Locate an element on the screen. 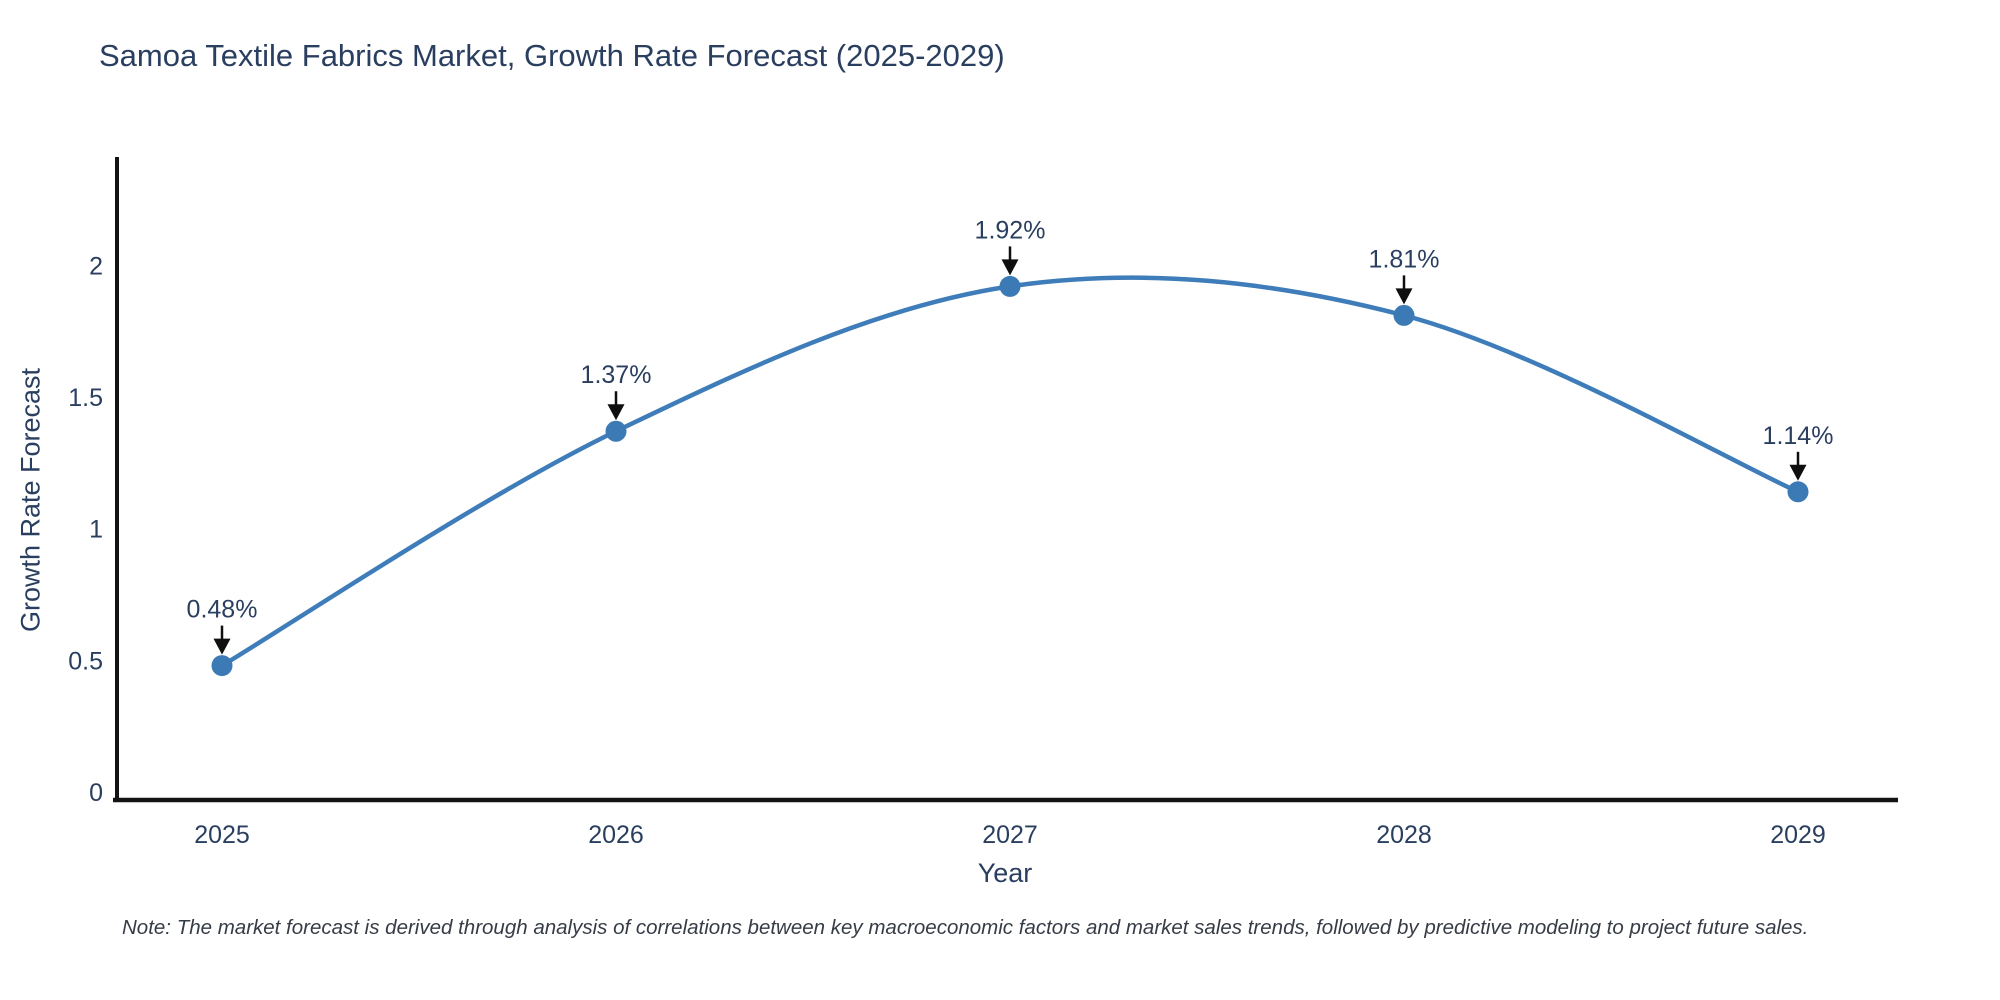 The height and width of the screenshot is (1000, 2000). x-tick-label: 2027 is located at coordinates (1010, 835).